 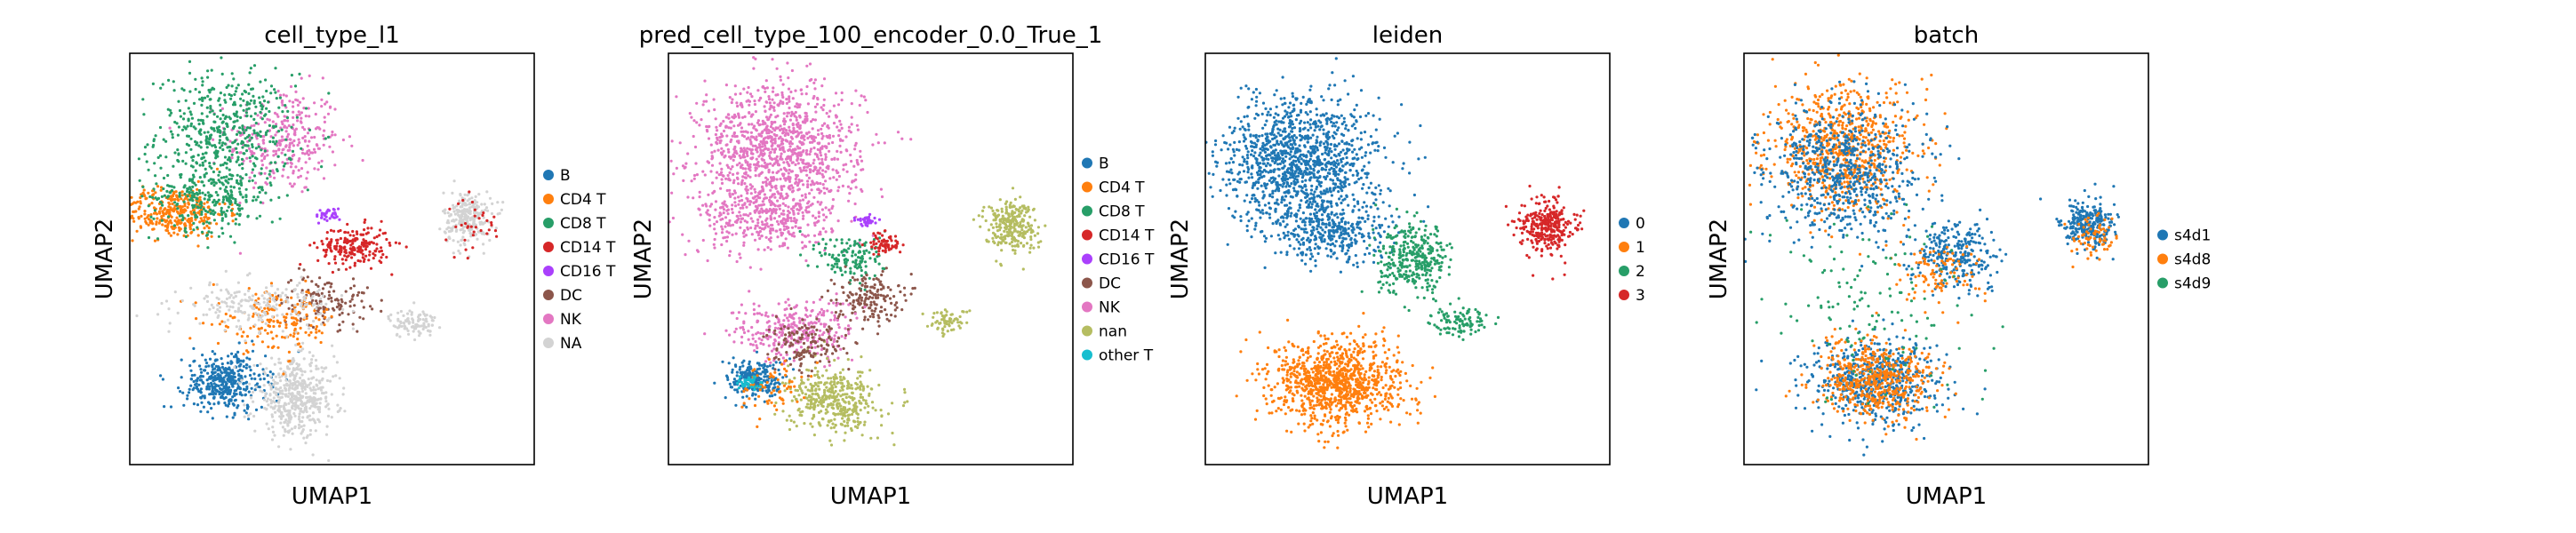 What do you see at coordinates (562, 296) in the screenshot?
I see `legend-item: DC` at bounding box center [562, 296].